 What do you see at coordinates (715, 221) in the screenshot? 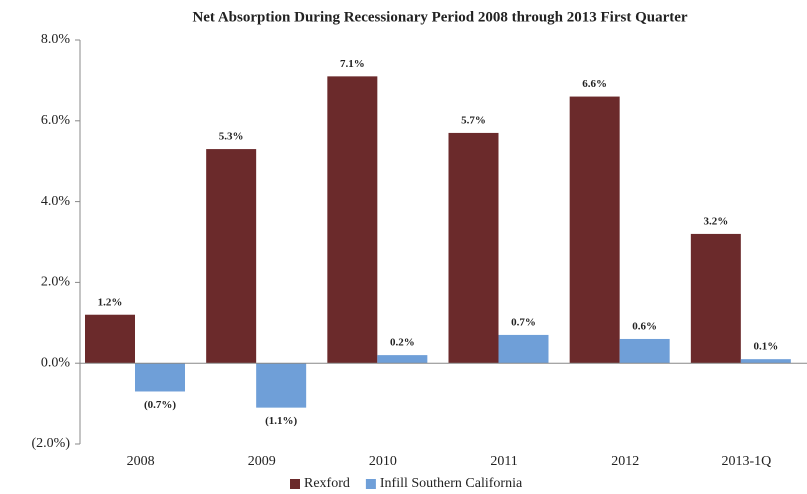
I see `value-label: 3.2%` at bounding box center [715, 221].